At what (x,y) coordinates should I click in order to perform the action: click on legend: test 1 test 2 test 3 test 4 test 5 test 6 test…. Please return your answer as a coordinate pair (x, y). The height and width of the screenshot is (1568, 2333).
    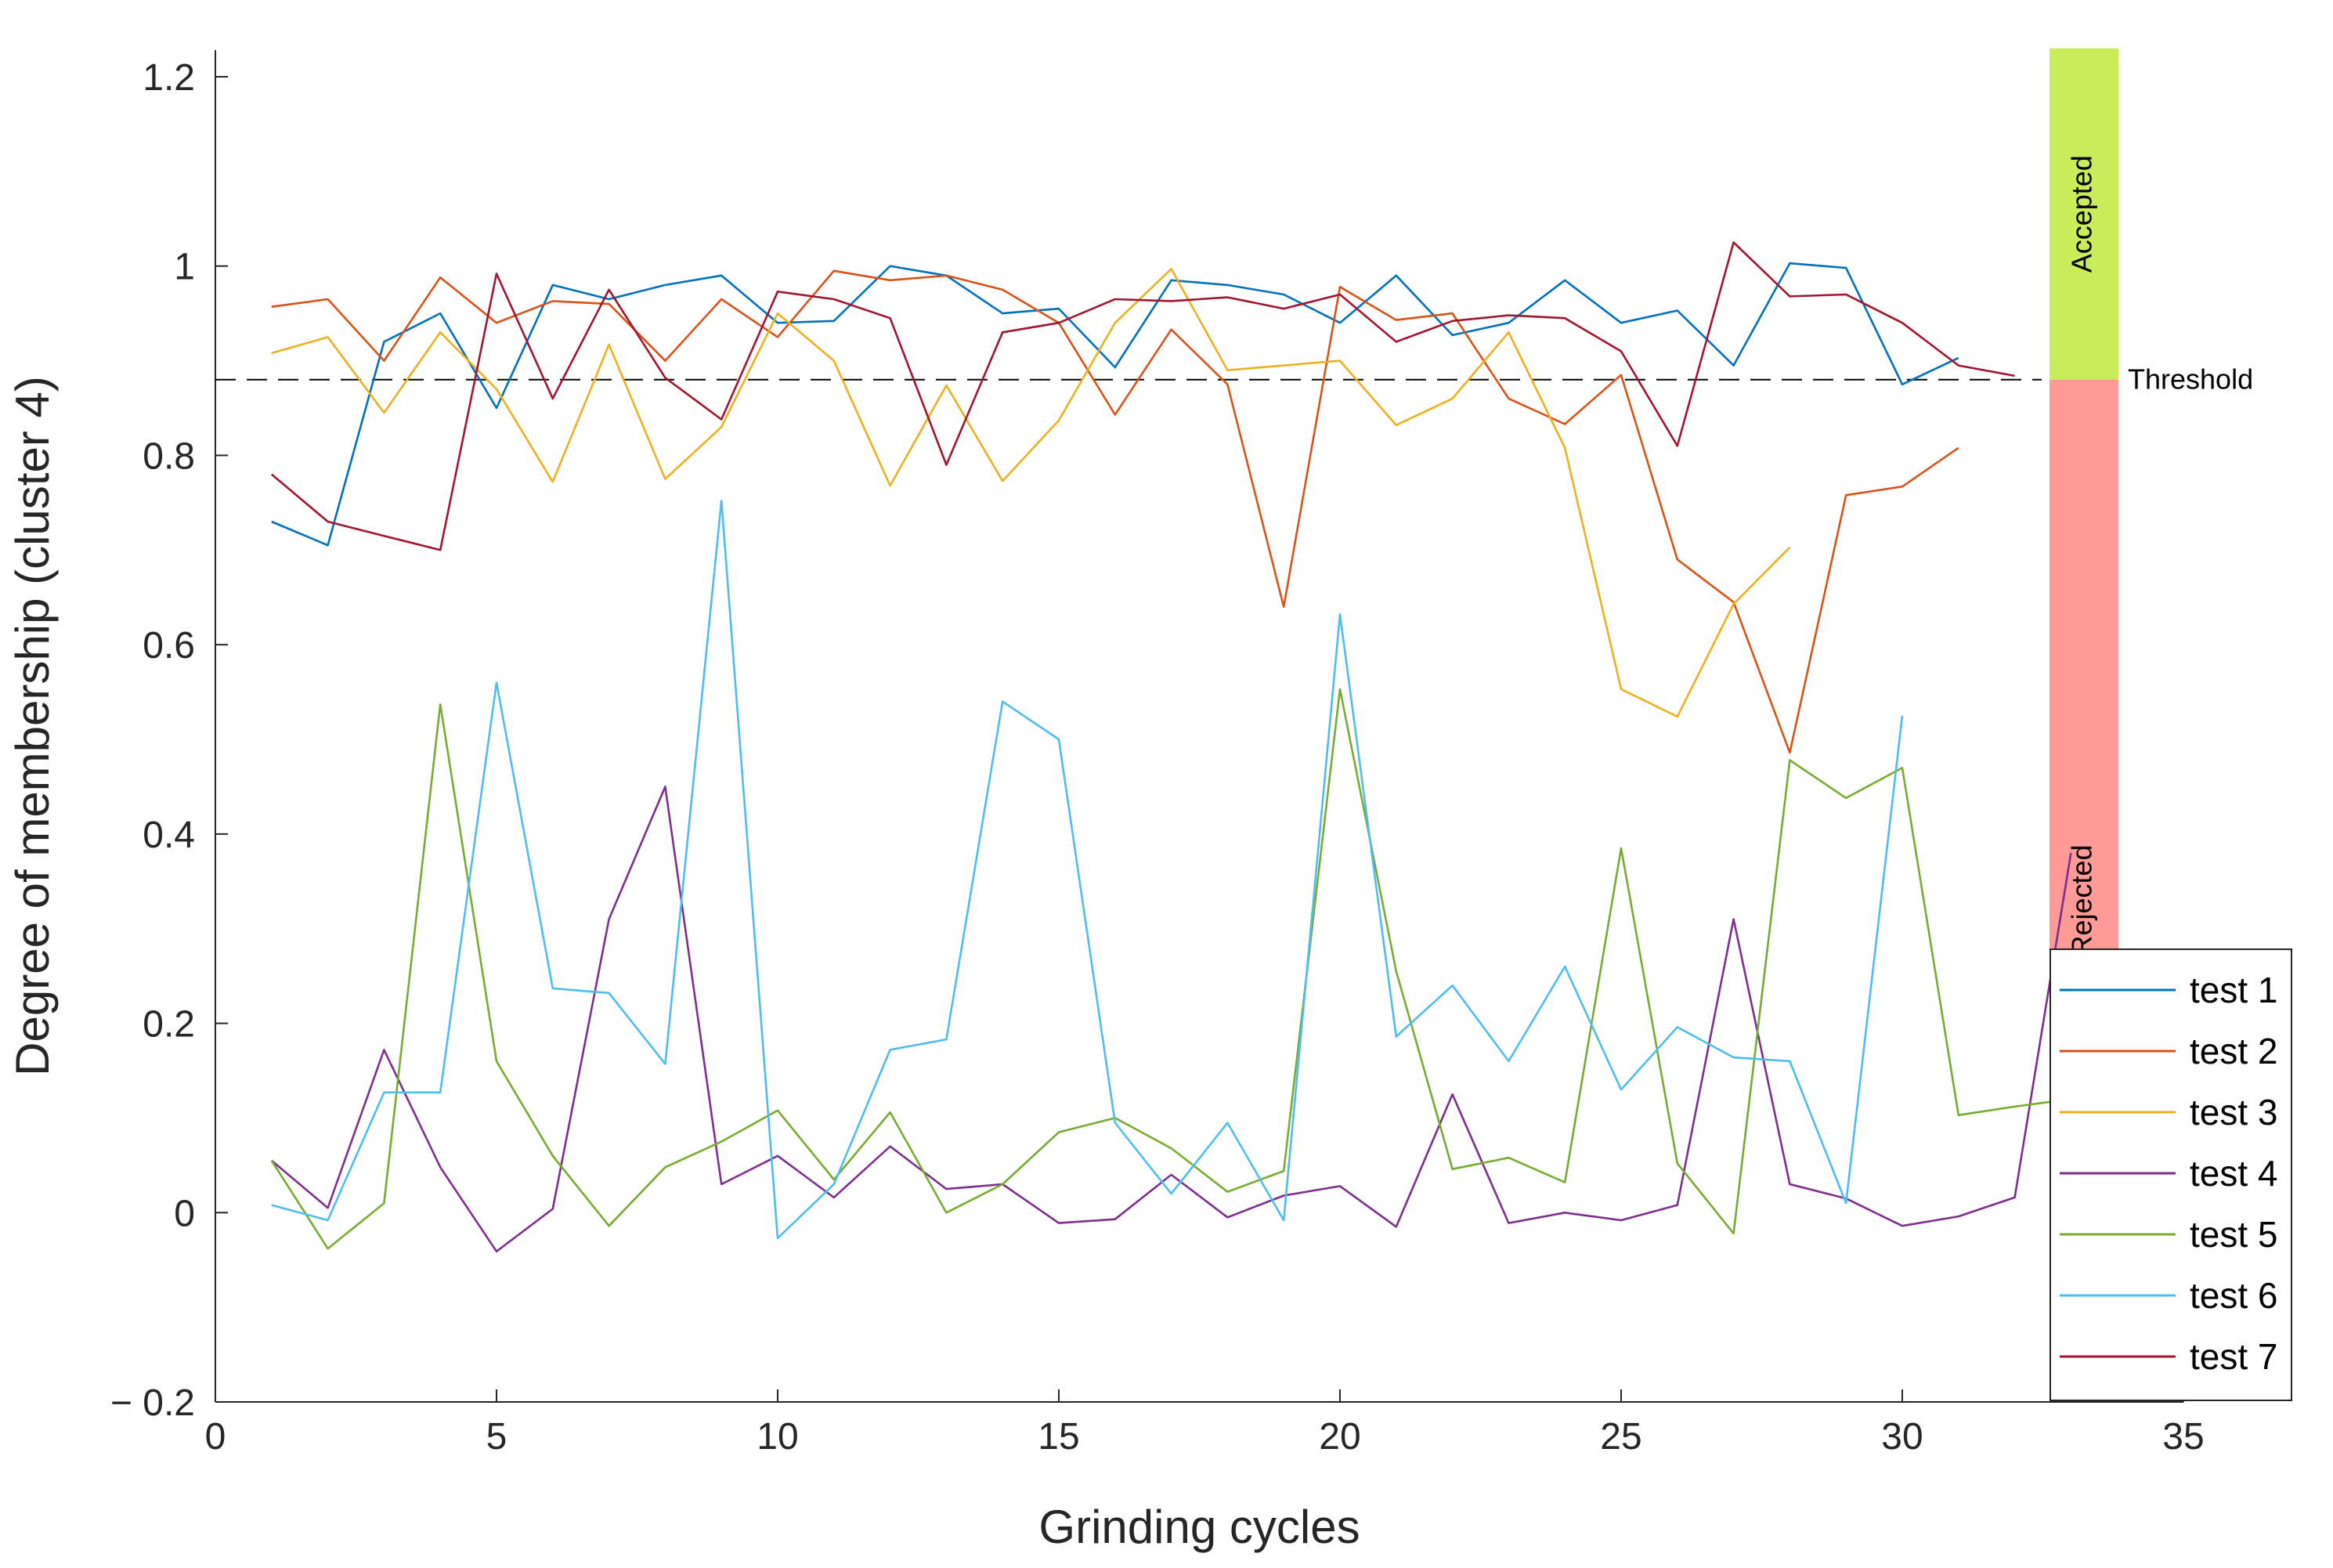
    Looking at the image, I should click on (2171, 1174).